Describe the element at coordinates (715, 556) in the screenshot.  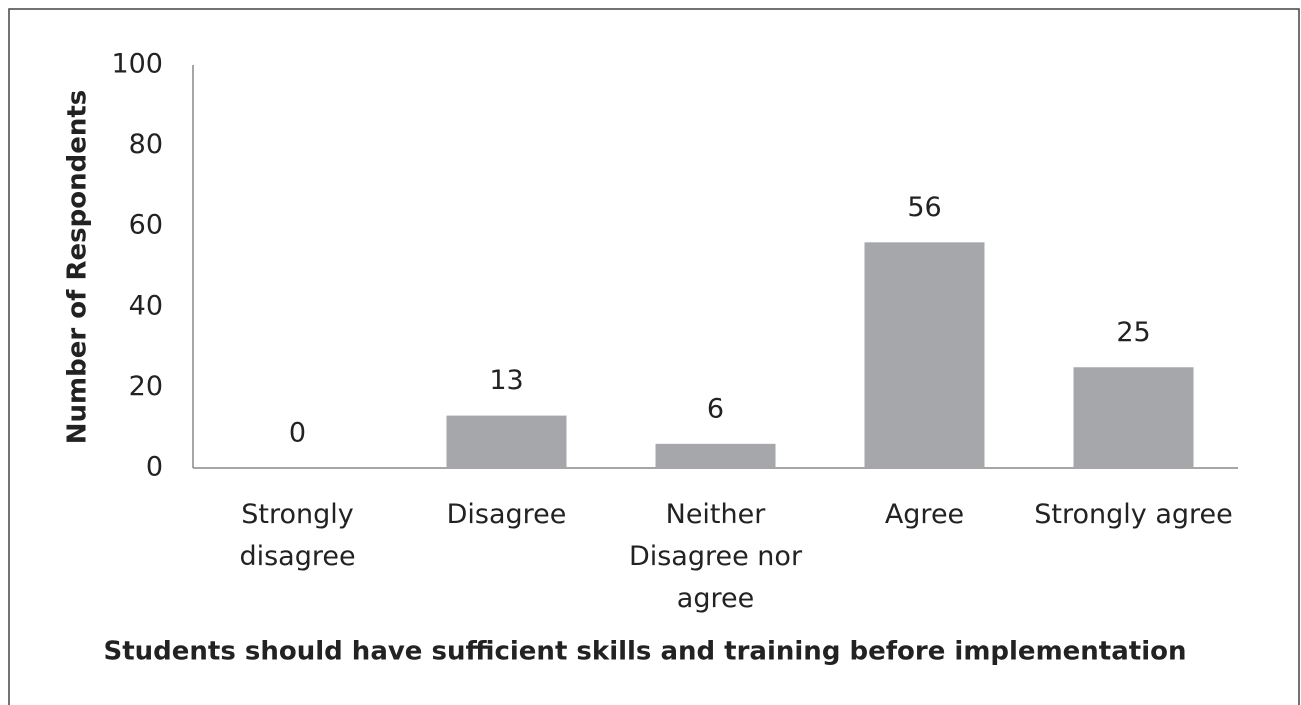
I see `x-tick-label: Neither Disagree nor agree` at that location.